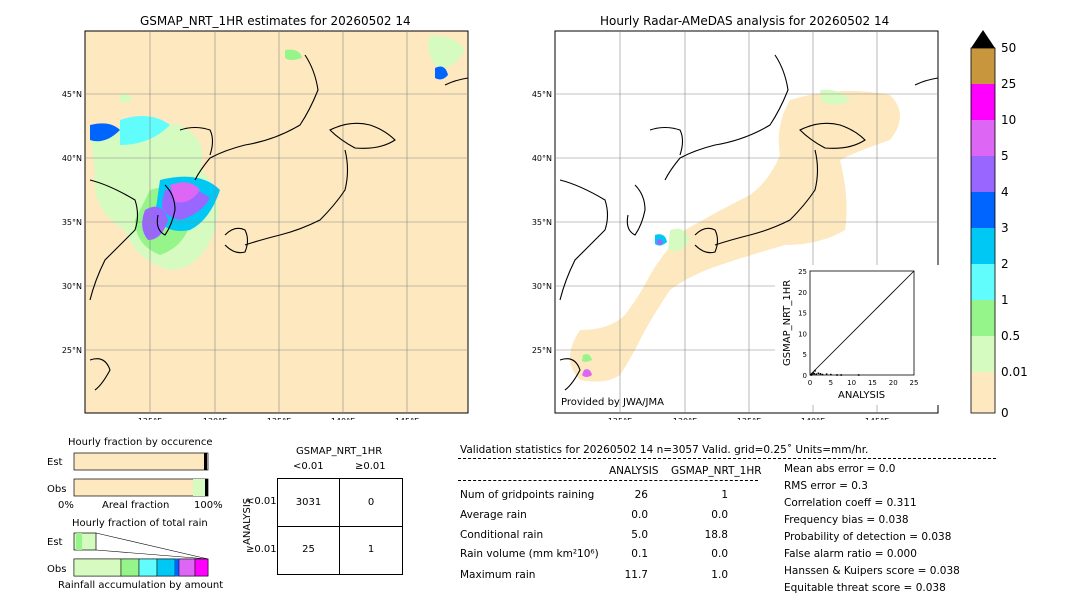 The height and width of the screenshot is (612, 1080). Describe the element at coordinates (141, 461) in the screenshot. I see `occurrence-est-bar` at that location.